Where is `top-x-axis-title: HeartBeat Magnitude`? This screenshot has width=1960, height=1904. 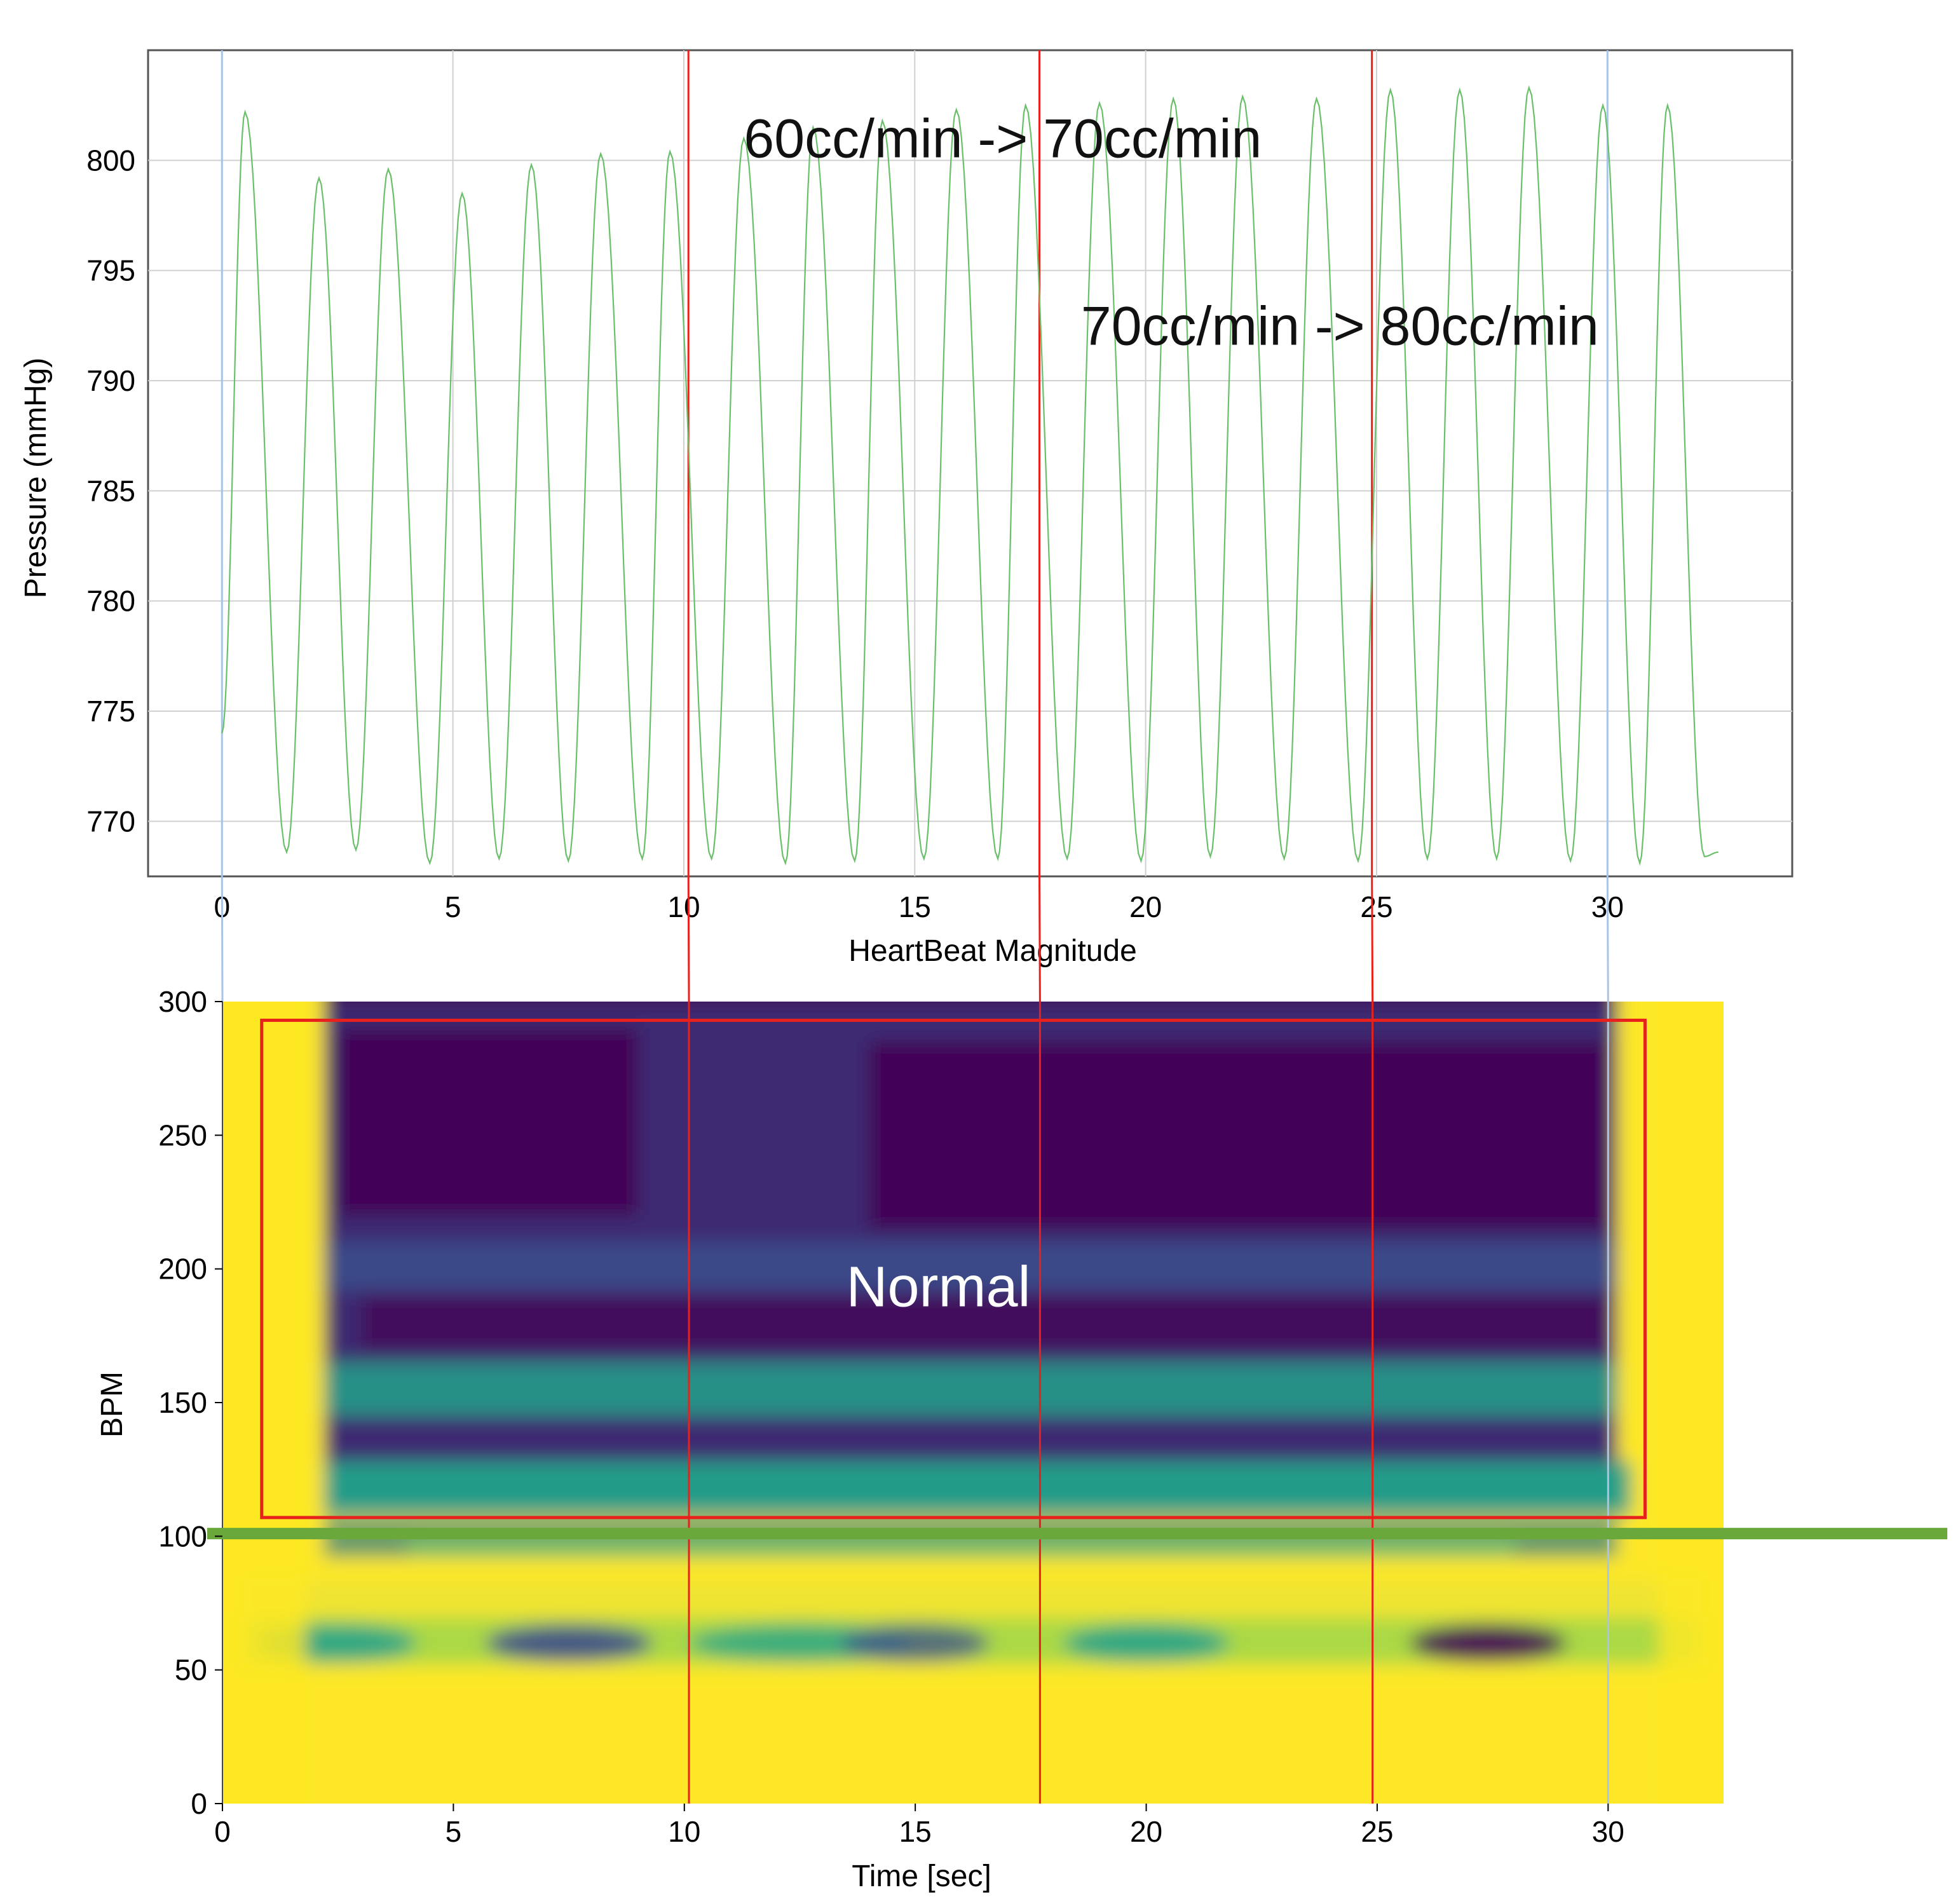
top-x-axis-title: HeartBeat Magnitude is located at coordinates (992, 951).